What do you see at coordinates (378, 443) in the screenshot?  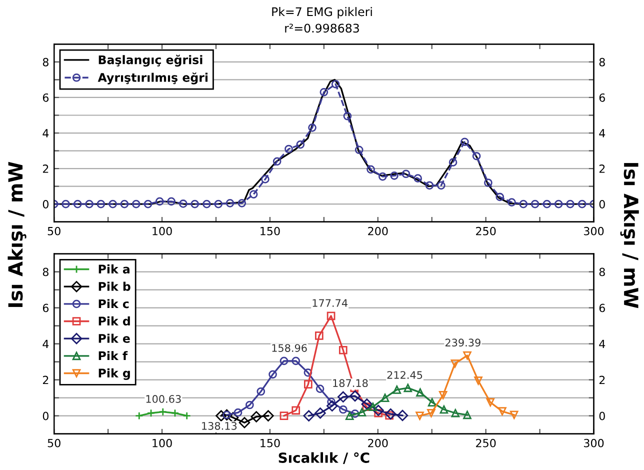 I see `x-tick-label: 200` at bounding box center [378, 443].